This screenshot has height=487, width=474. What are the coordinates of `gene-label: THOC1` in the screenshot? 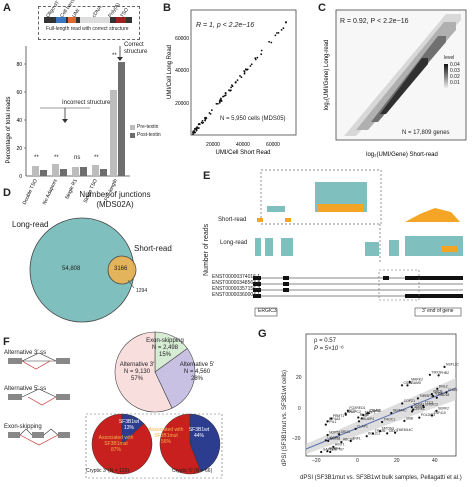 It's located at (390, 420).